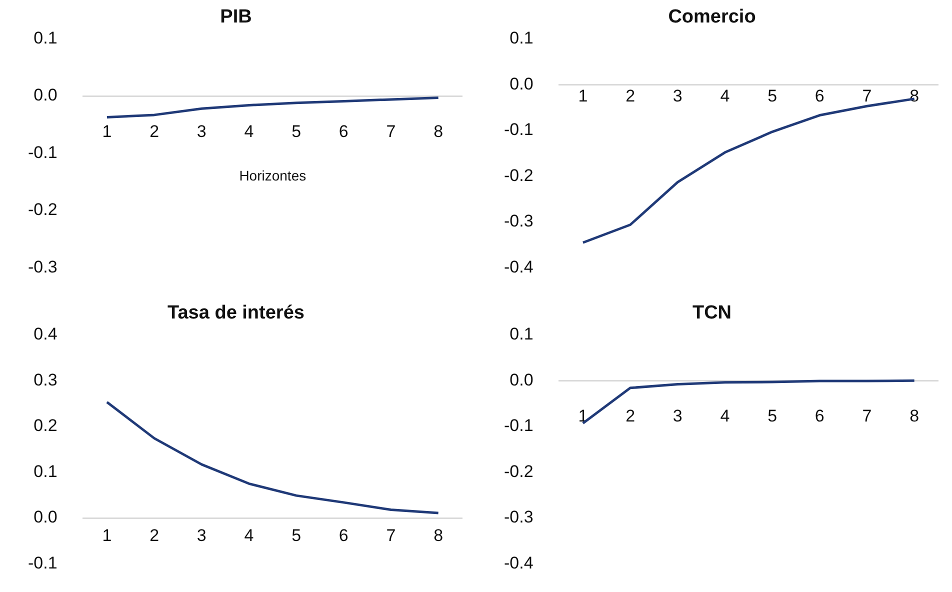  I want to click on chart-title: Tasa de interés, so click(236, 313).